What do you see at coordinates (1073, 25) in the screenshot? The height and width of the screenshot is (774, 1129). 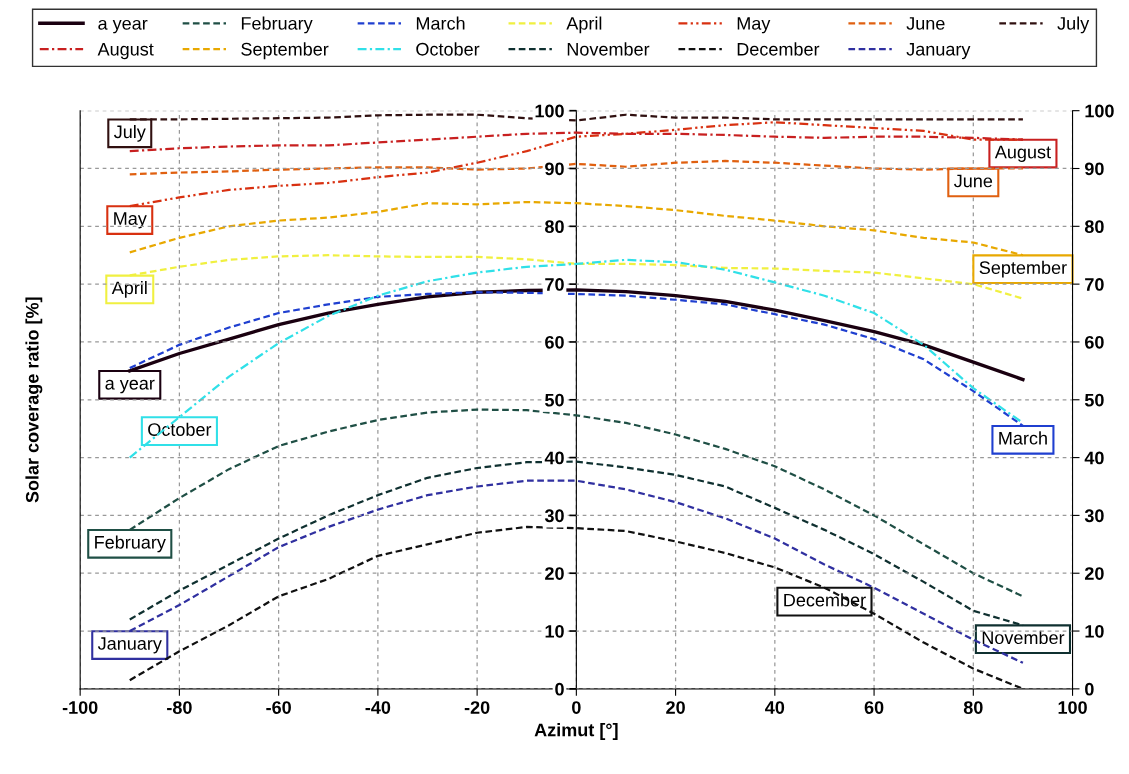 I see `legend-label: July` at bounding box center [1073, 25].